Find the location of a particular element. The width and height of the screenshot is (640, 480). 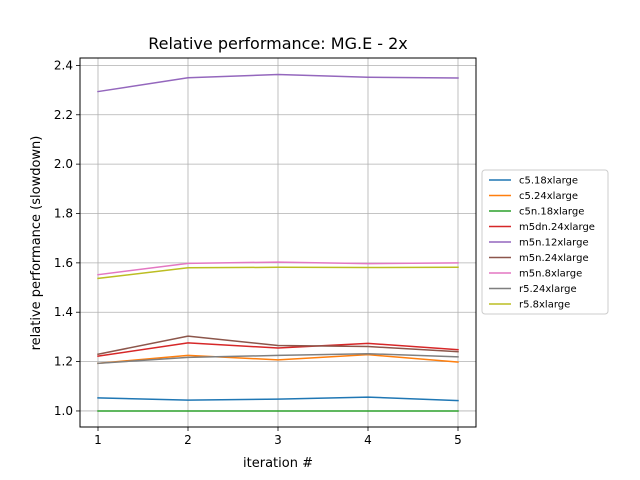

legend-box is located at coordinates (545, 242).